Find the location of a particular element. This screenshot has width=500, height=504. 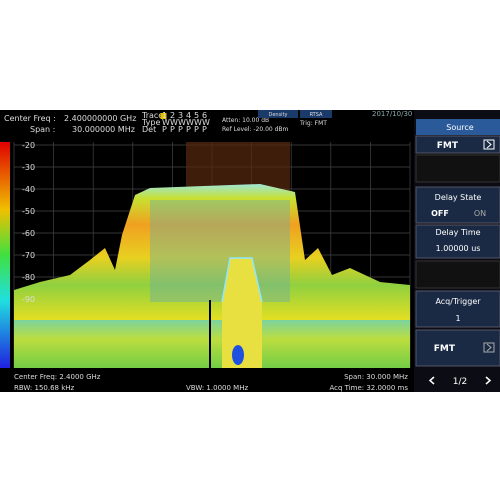

trace-label: Trace is located at coordinates (152, 115).